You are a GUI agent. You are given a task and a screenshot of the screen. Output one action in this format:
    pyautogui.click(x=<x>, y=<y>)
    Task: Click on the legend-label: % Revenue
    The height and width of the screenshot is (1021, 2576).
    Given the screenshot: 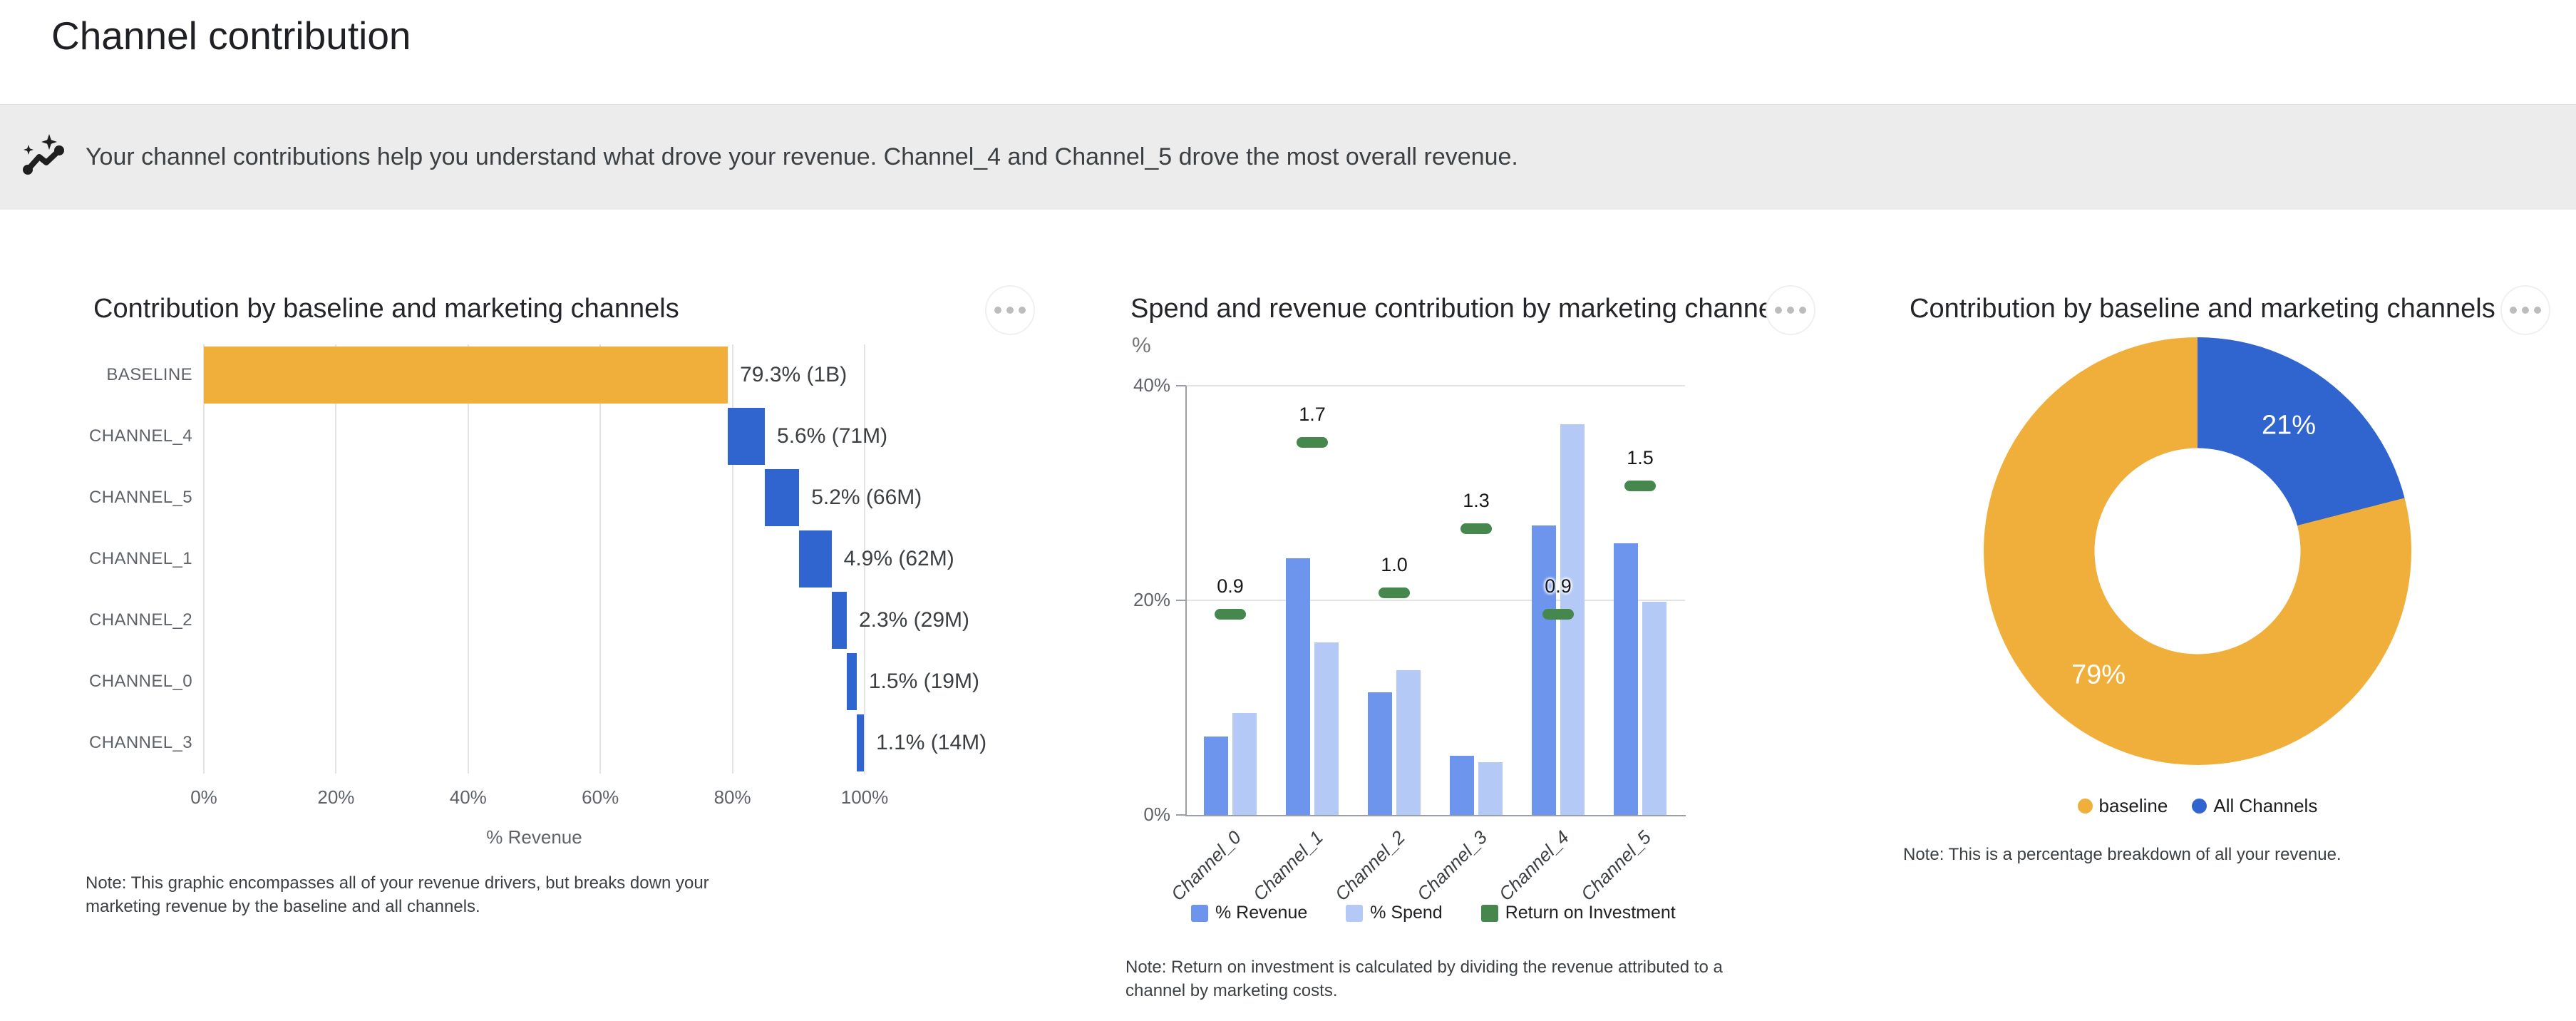 What is the action you would take?
    pyautogui.click(x=1261, y=913)
    